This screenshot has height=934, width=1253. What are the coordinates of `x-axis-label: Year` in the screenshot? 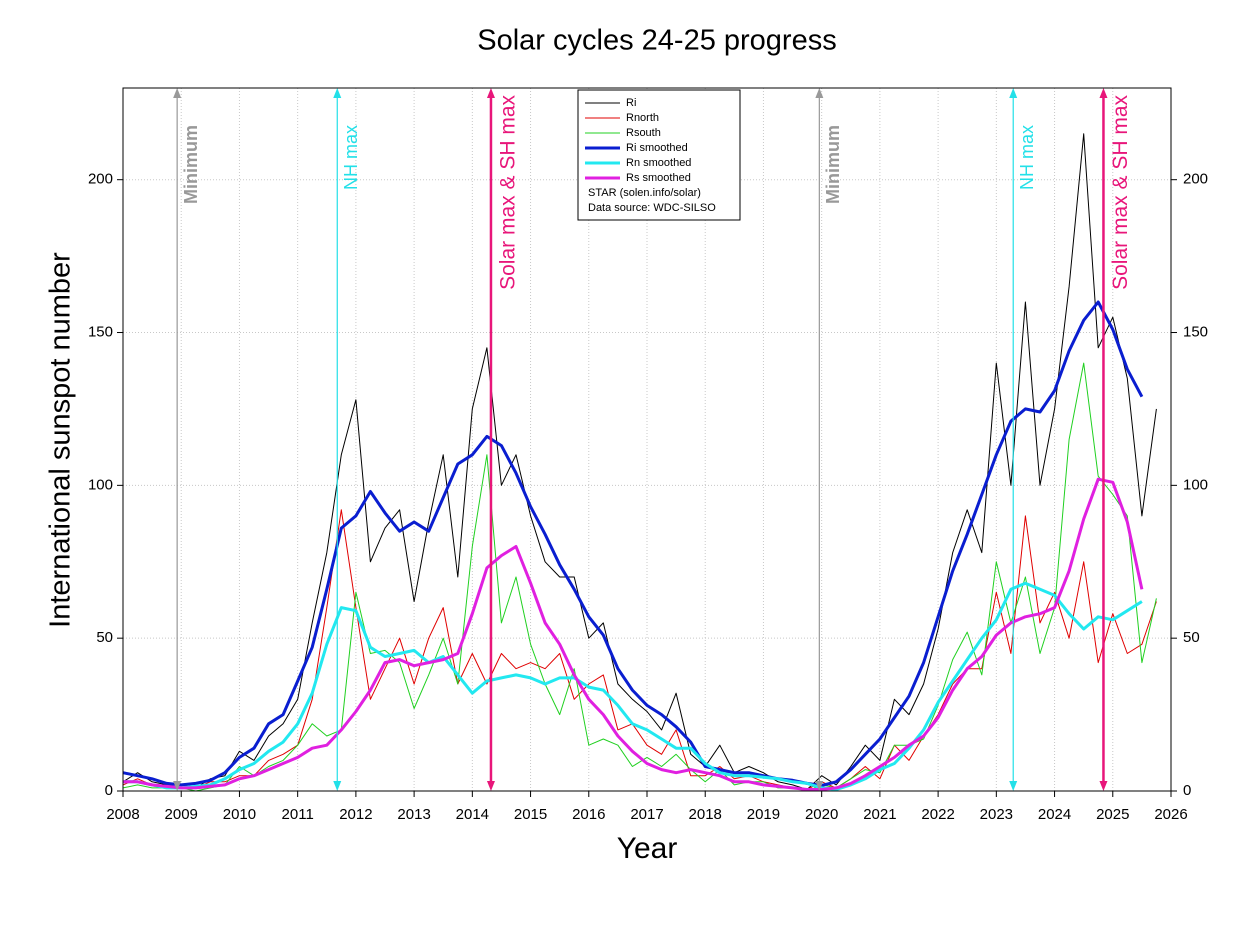 It's located at (647, 848).